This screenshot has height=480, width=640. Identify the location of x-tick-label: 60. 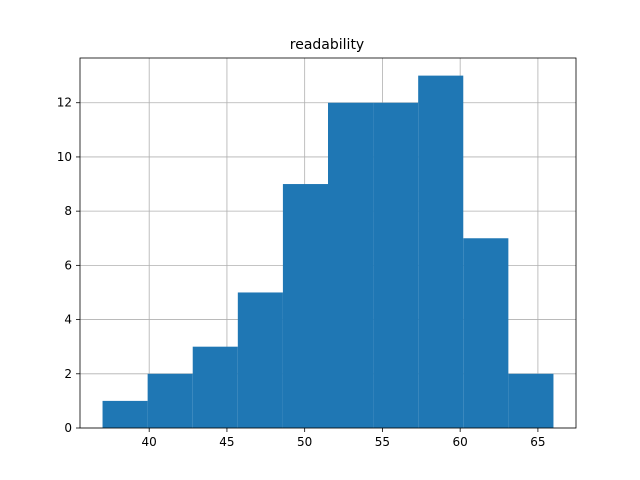
(460, 442).